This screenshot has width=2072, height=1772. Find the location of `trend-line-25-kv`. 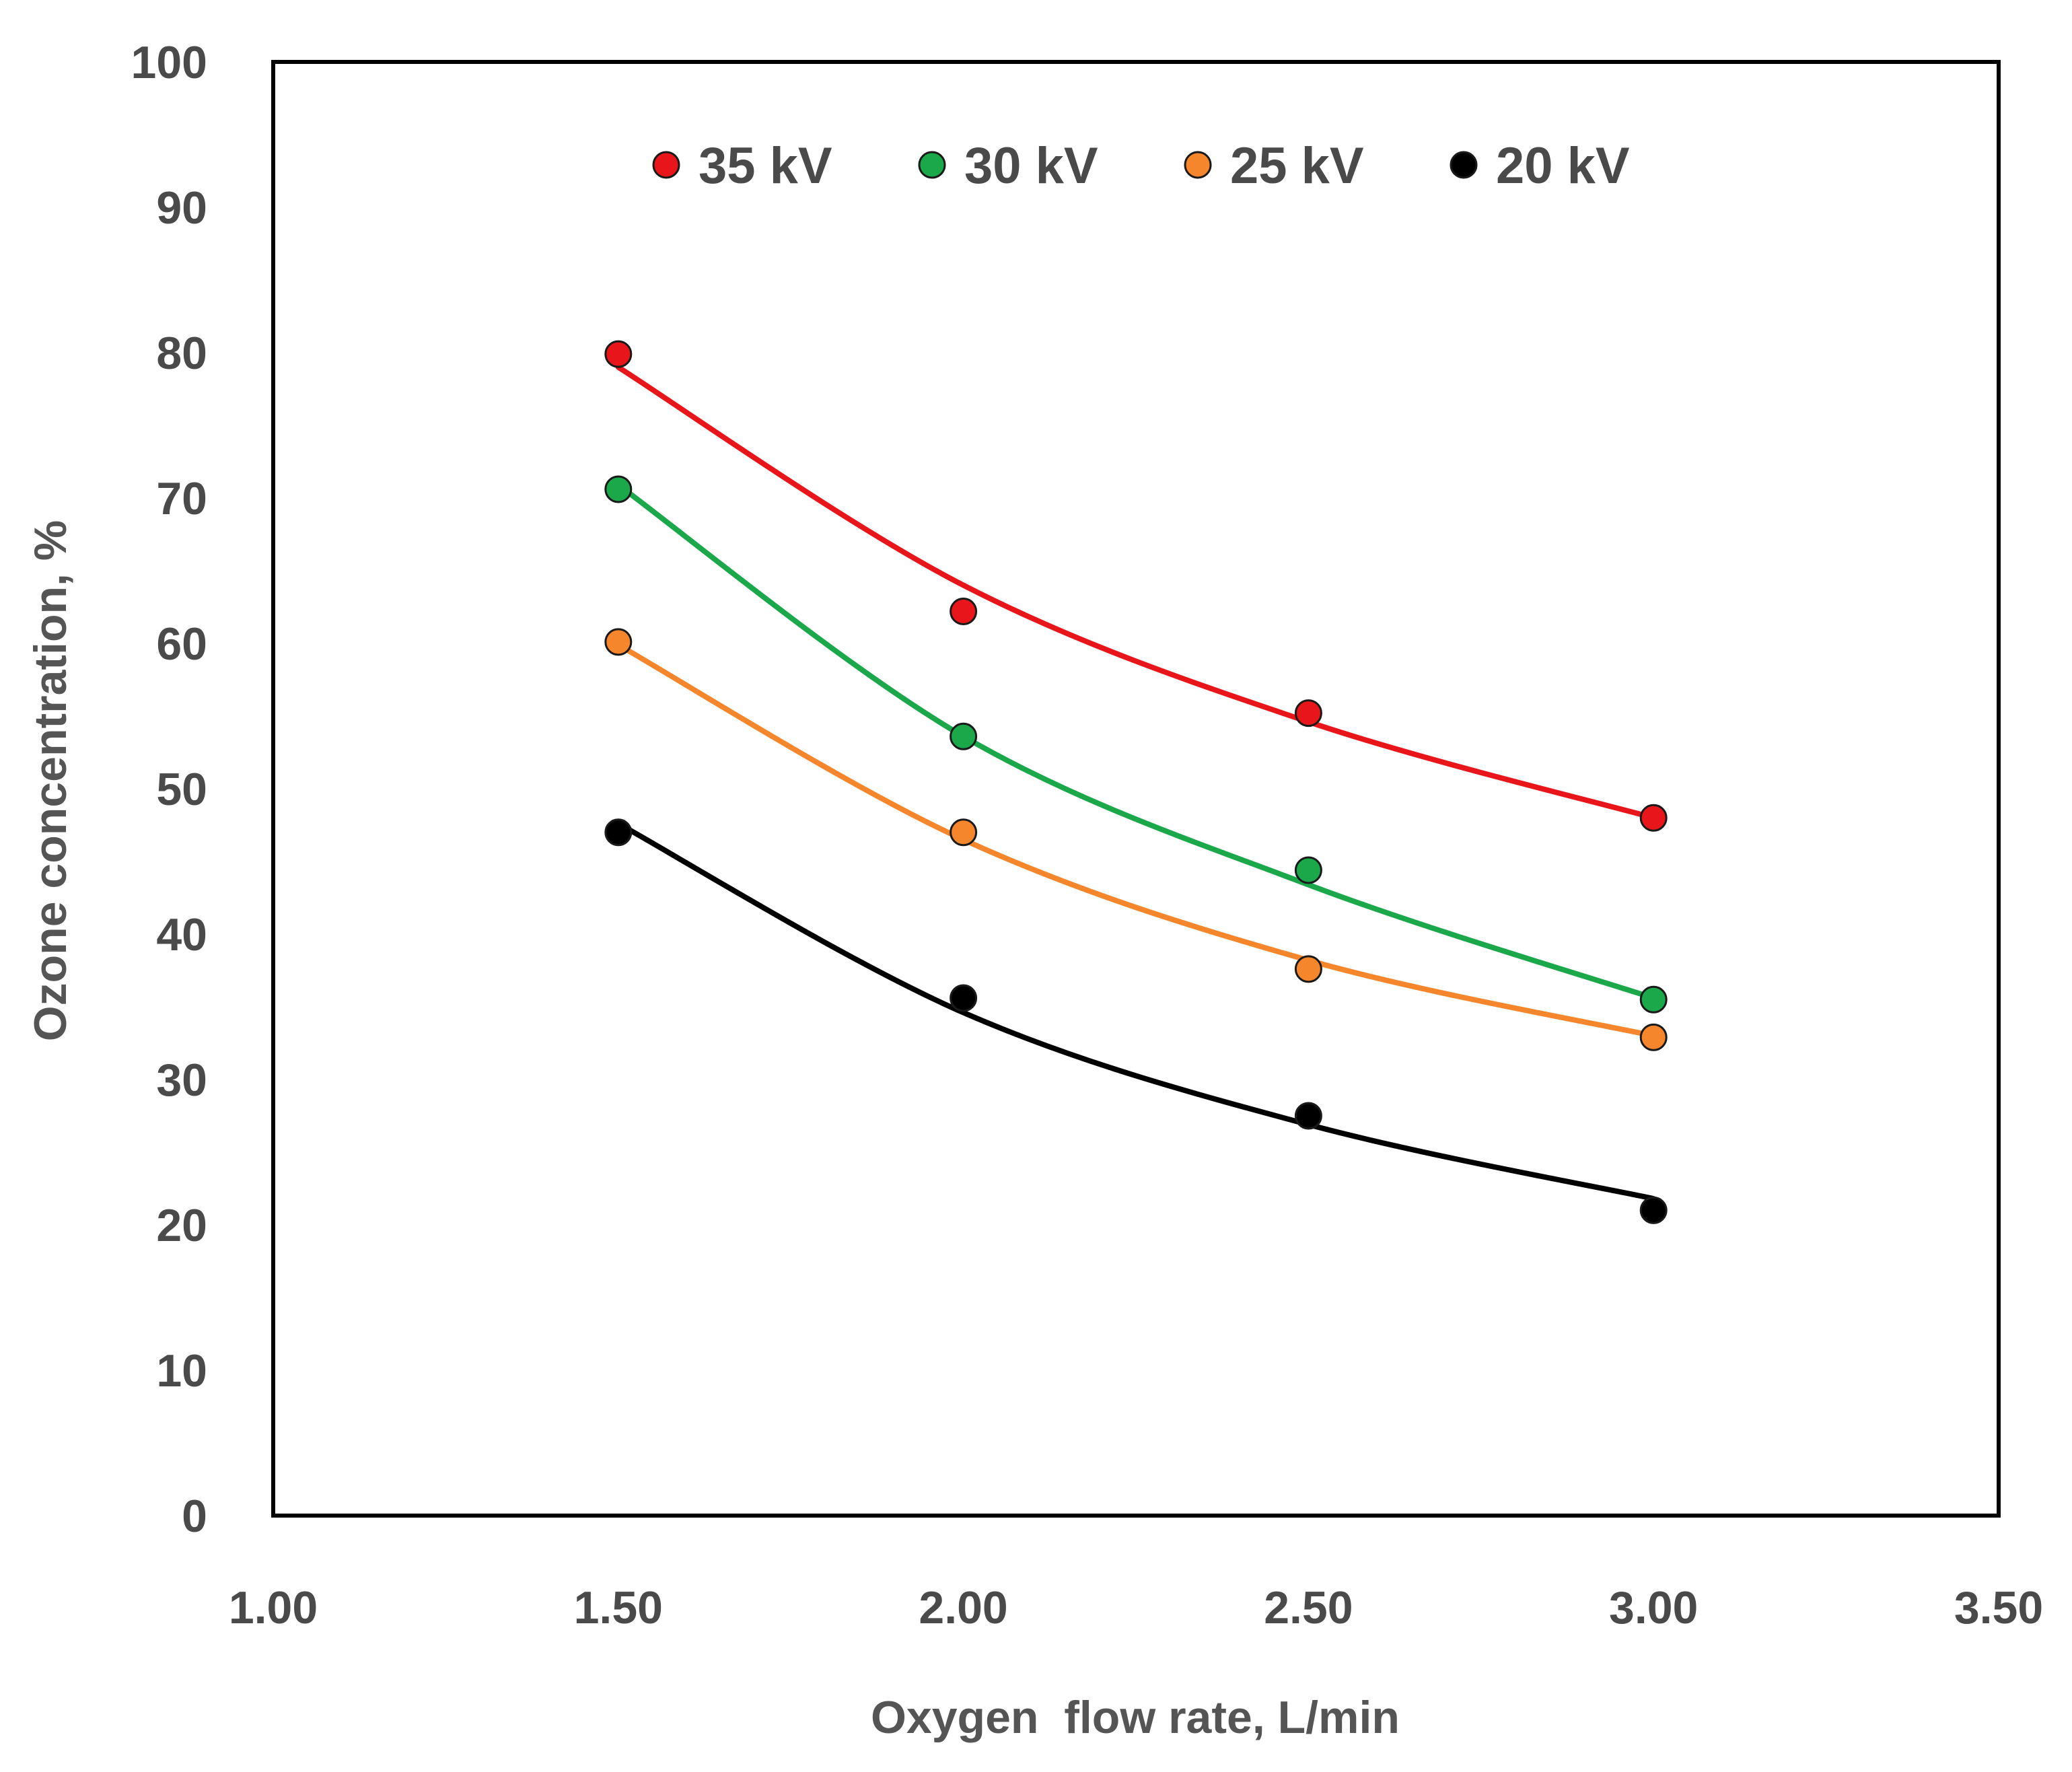

trend-line-25-kv is located at coordinates (1136, 840).